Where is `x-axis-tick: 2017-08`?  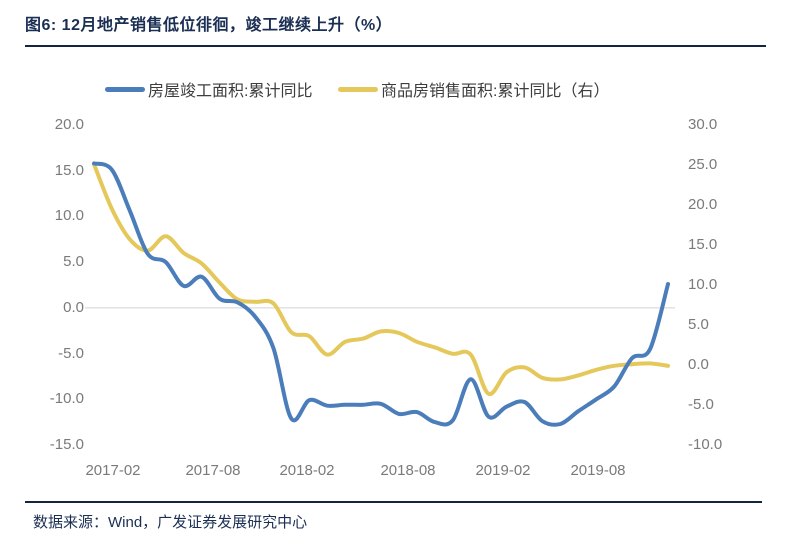
x-axis-tick: 2017-08 is located at coordinates (213, 470).